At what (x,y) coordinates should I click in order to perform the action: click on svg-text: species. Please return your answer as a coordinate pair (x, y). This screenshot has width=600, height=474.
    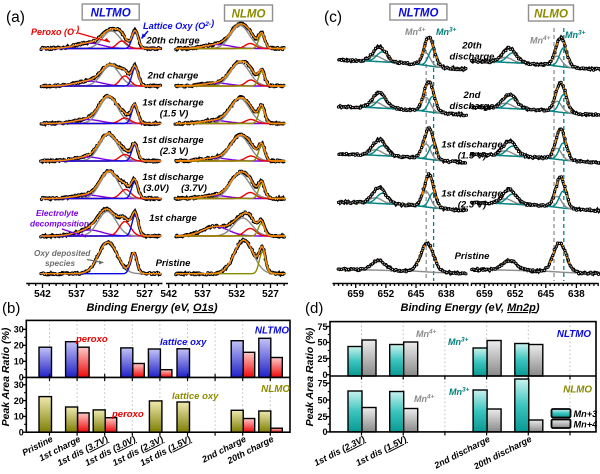
    Looking at the image, I should click on (60, 263).